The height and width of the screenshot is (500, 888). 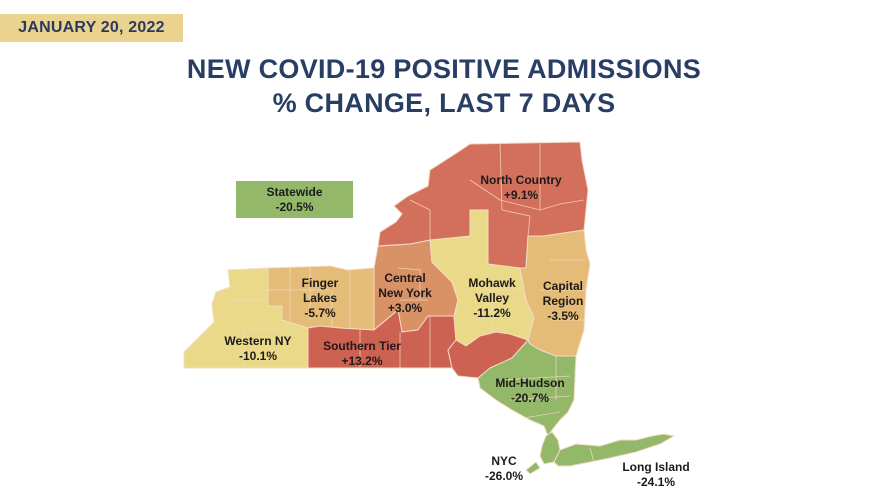 What do you see at coordinates (530, 383) in the screenshot?
I see `mid-hudson-name: Mid-Hudson` at bounding box center [530, 383].